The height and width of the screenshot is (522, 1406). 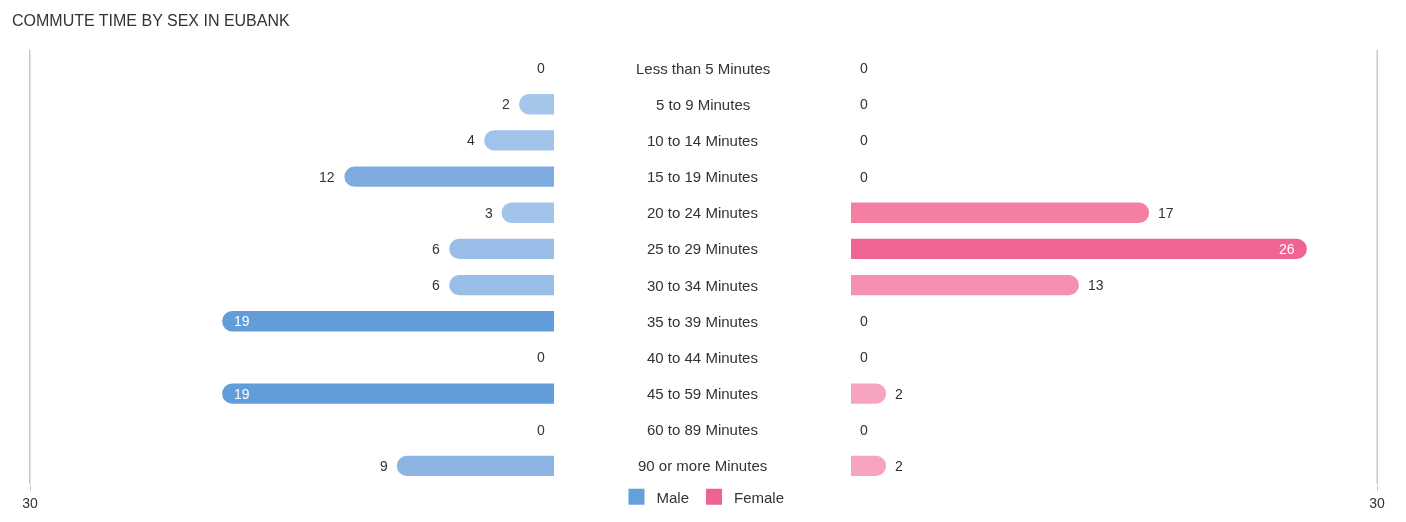 I want to click on data-label: 12, so click(x=327, y=177).